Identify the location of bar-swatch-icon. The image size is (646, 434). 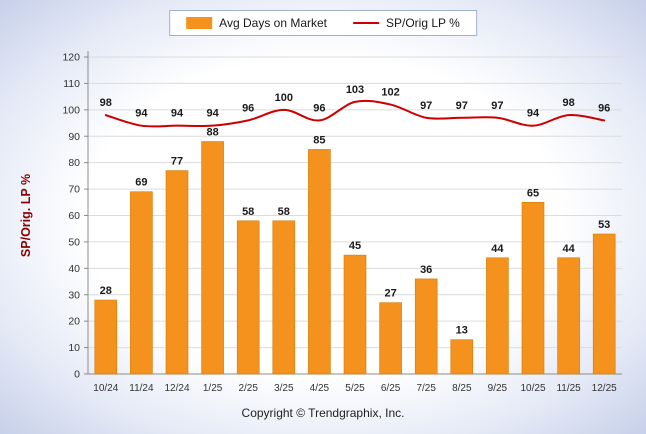
(199, 23).